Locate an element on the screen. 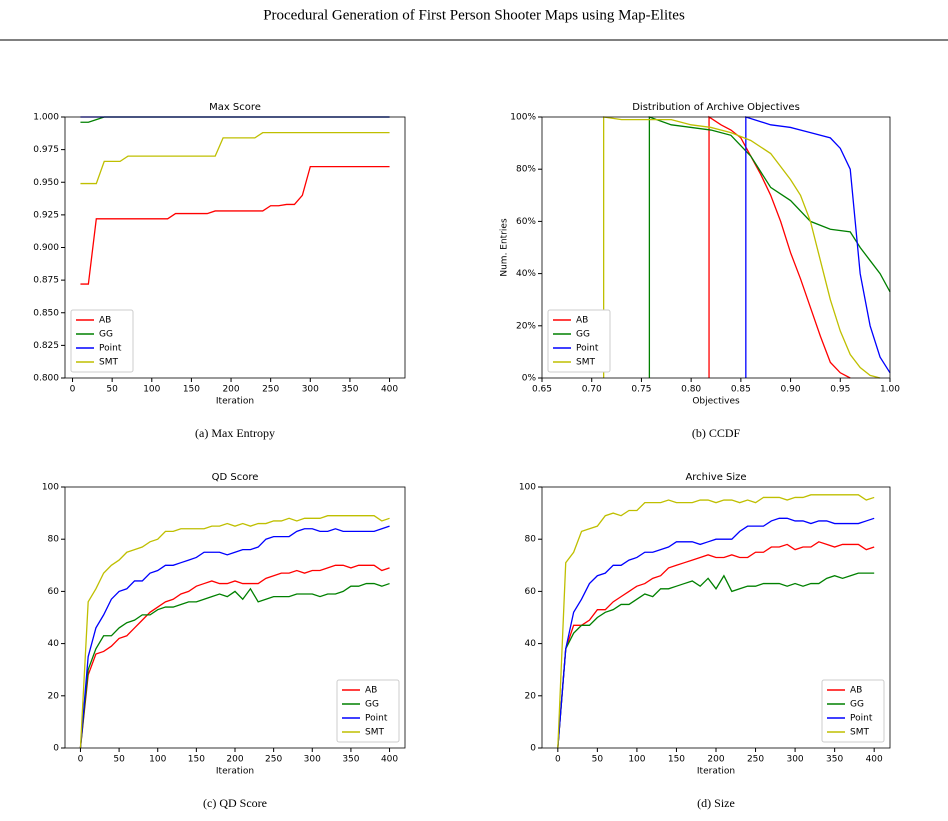 The width and height of the screenshot is (948, 821). x-tick-label: 350 is located at coordinates (349, 390).